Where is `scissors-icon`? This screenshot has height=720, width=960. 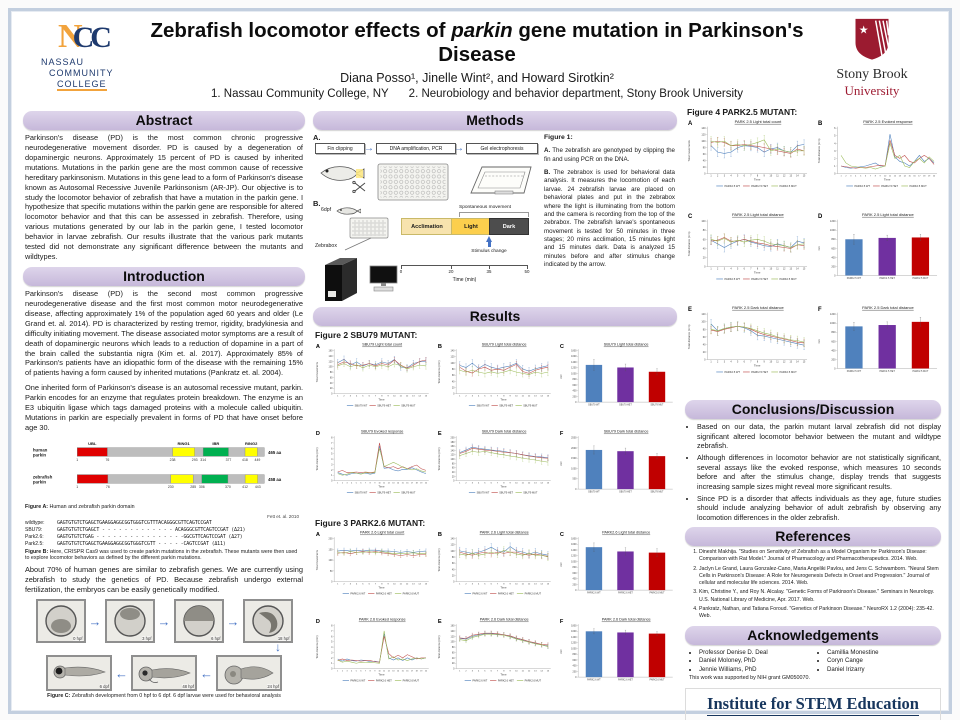
scissors-icon is located at coordinates (359, 186).